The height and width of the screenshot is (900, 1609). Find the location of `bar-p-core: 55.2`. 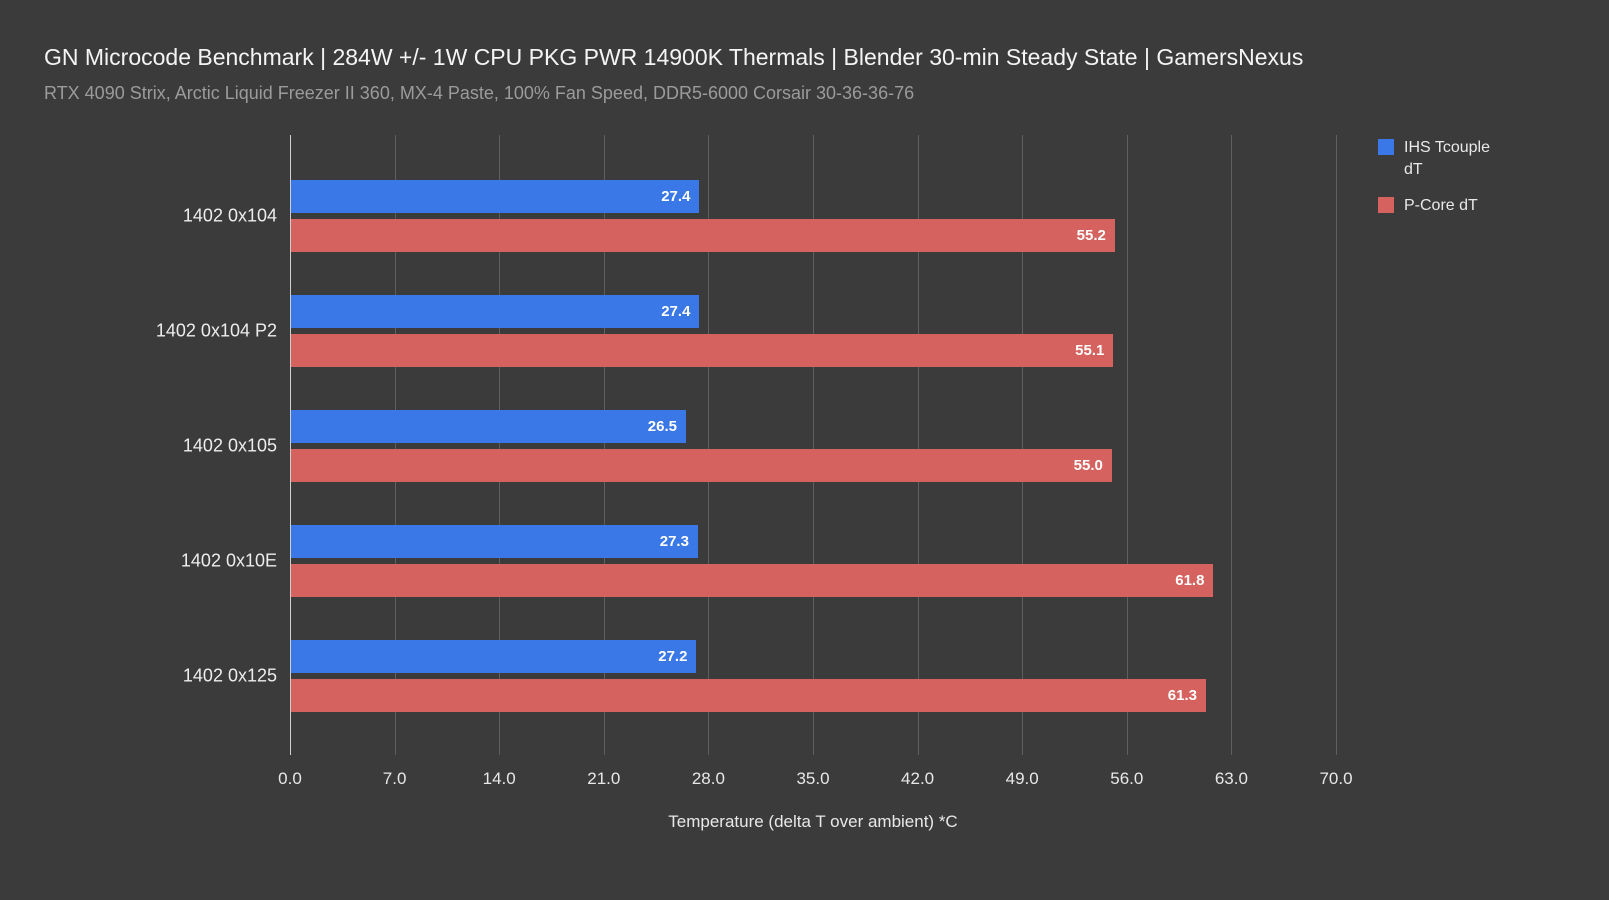

bar-p-core: 55.2 is located at coordinates (702, 235).